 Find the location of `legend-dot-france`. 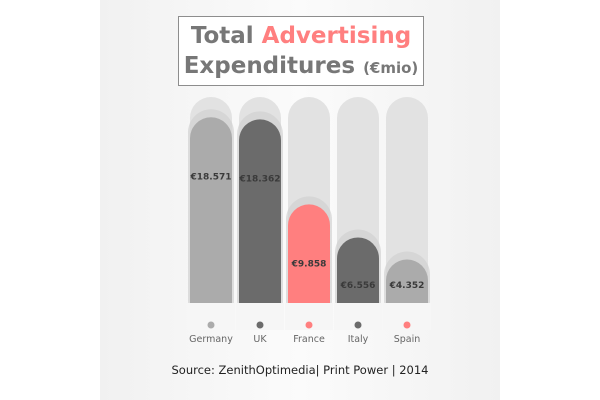

legend-dot-france is located at coordinates (309, 325).